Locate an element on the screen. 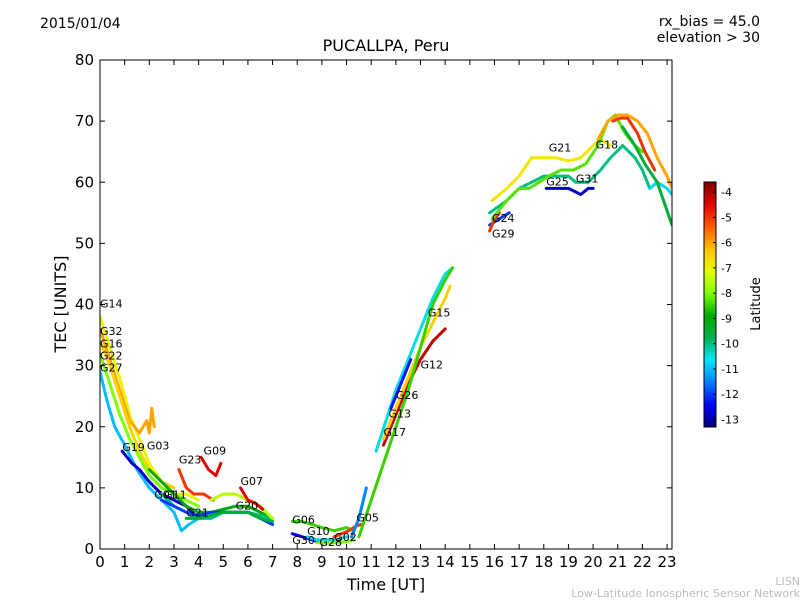 This screenshot has width=800, height=600. credit-lisn: LISN is located at coordinates (787, 581).